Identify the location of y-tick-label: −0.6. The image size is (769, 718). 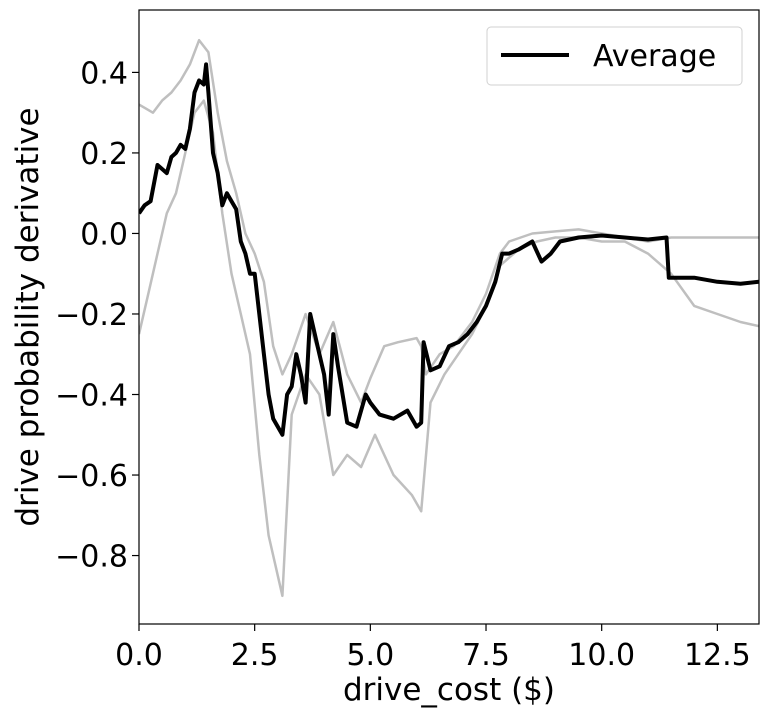
(91, 476).